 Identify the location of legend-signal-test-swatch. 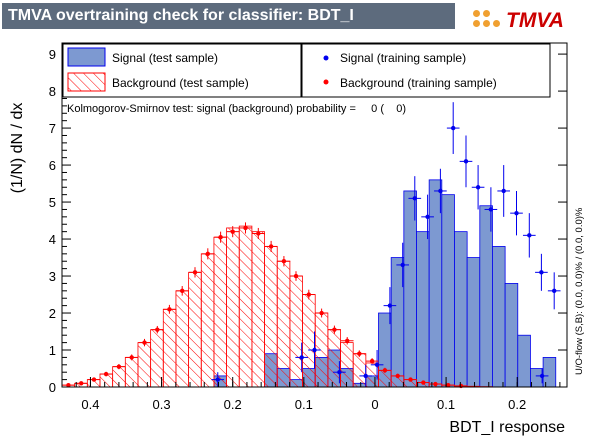
(86, 57).